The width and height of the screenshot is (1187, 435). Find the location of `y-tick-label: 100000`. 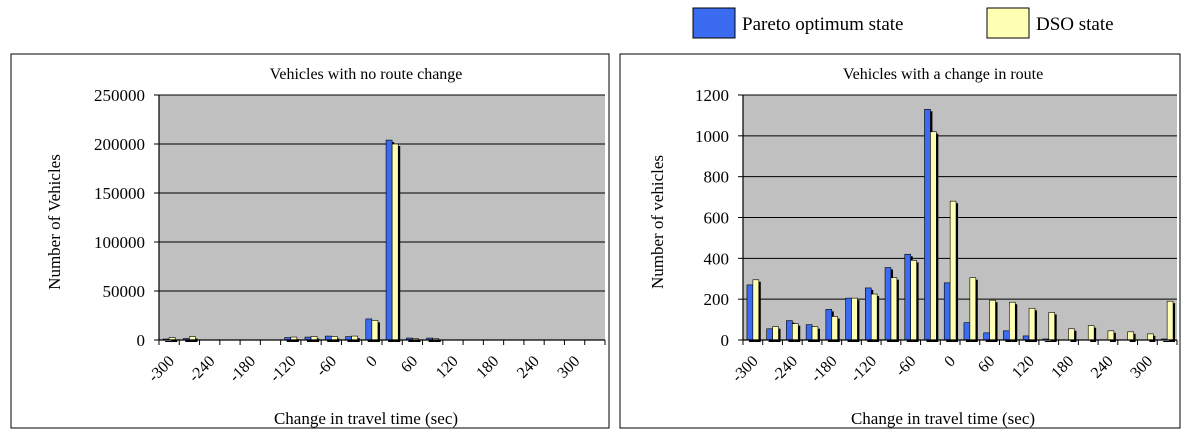

y-tick-label: 100000 is located at coordinates (119, 242).